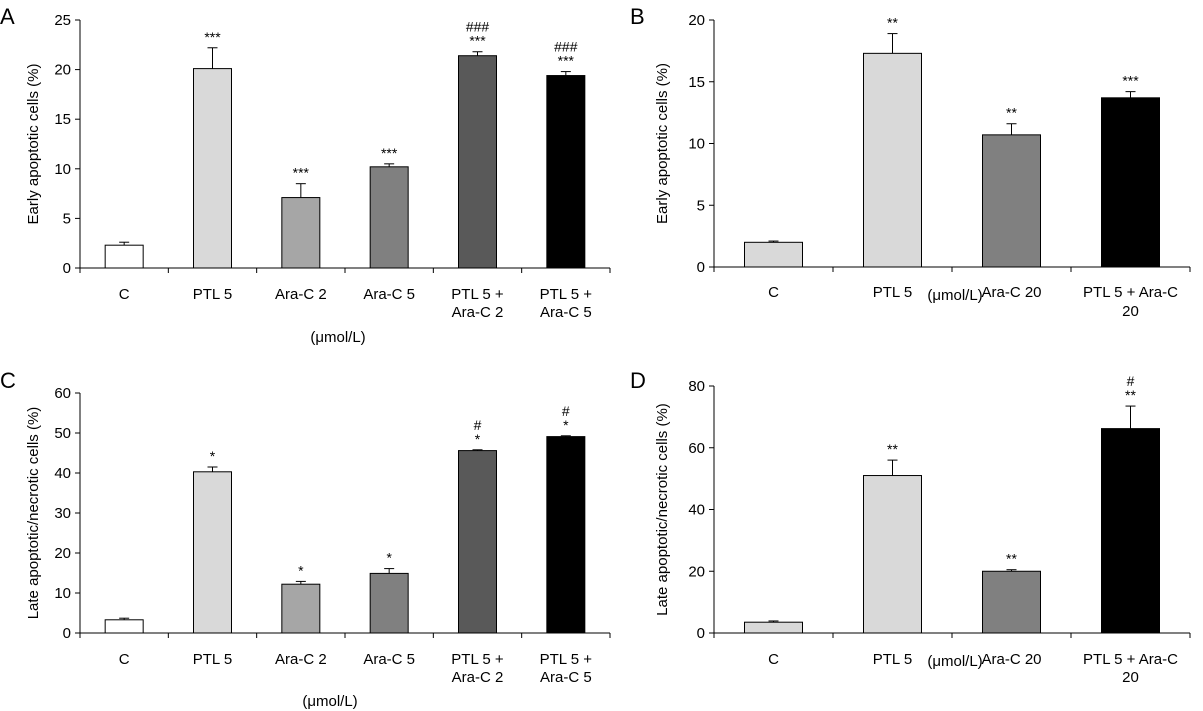  Describe the element at coordinates (637, 16) in the screenshot. I see `panel-letter: B` at that location.